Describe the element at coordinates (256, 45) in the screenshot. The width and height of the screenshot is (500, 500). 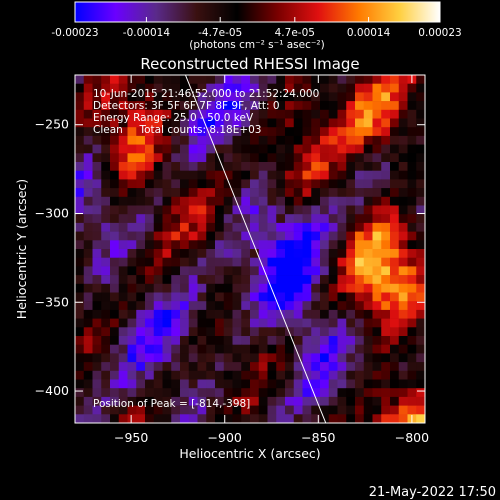
I see `colorbar-units-label: (photons cm⁻² s⁻¹ asec⁻²)` at that location.